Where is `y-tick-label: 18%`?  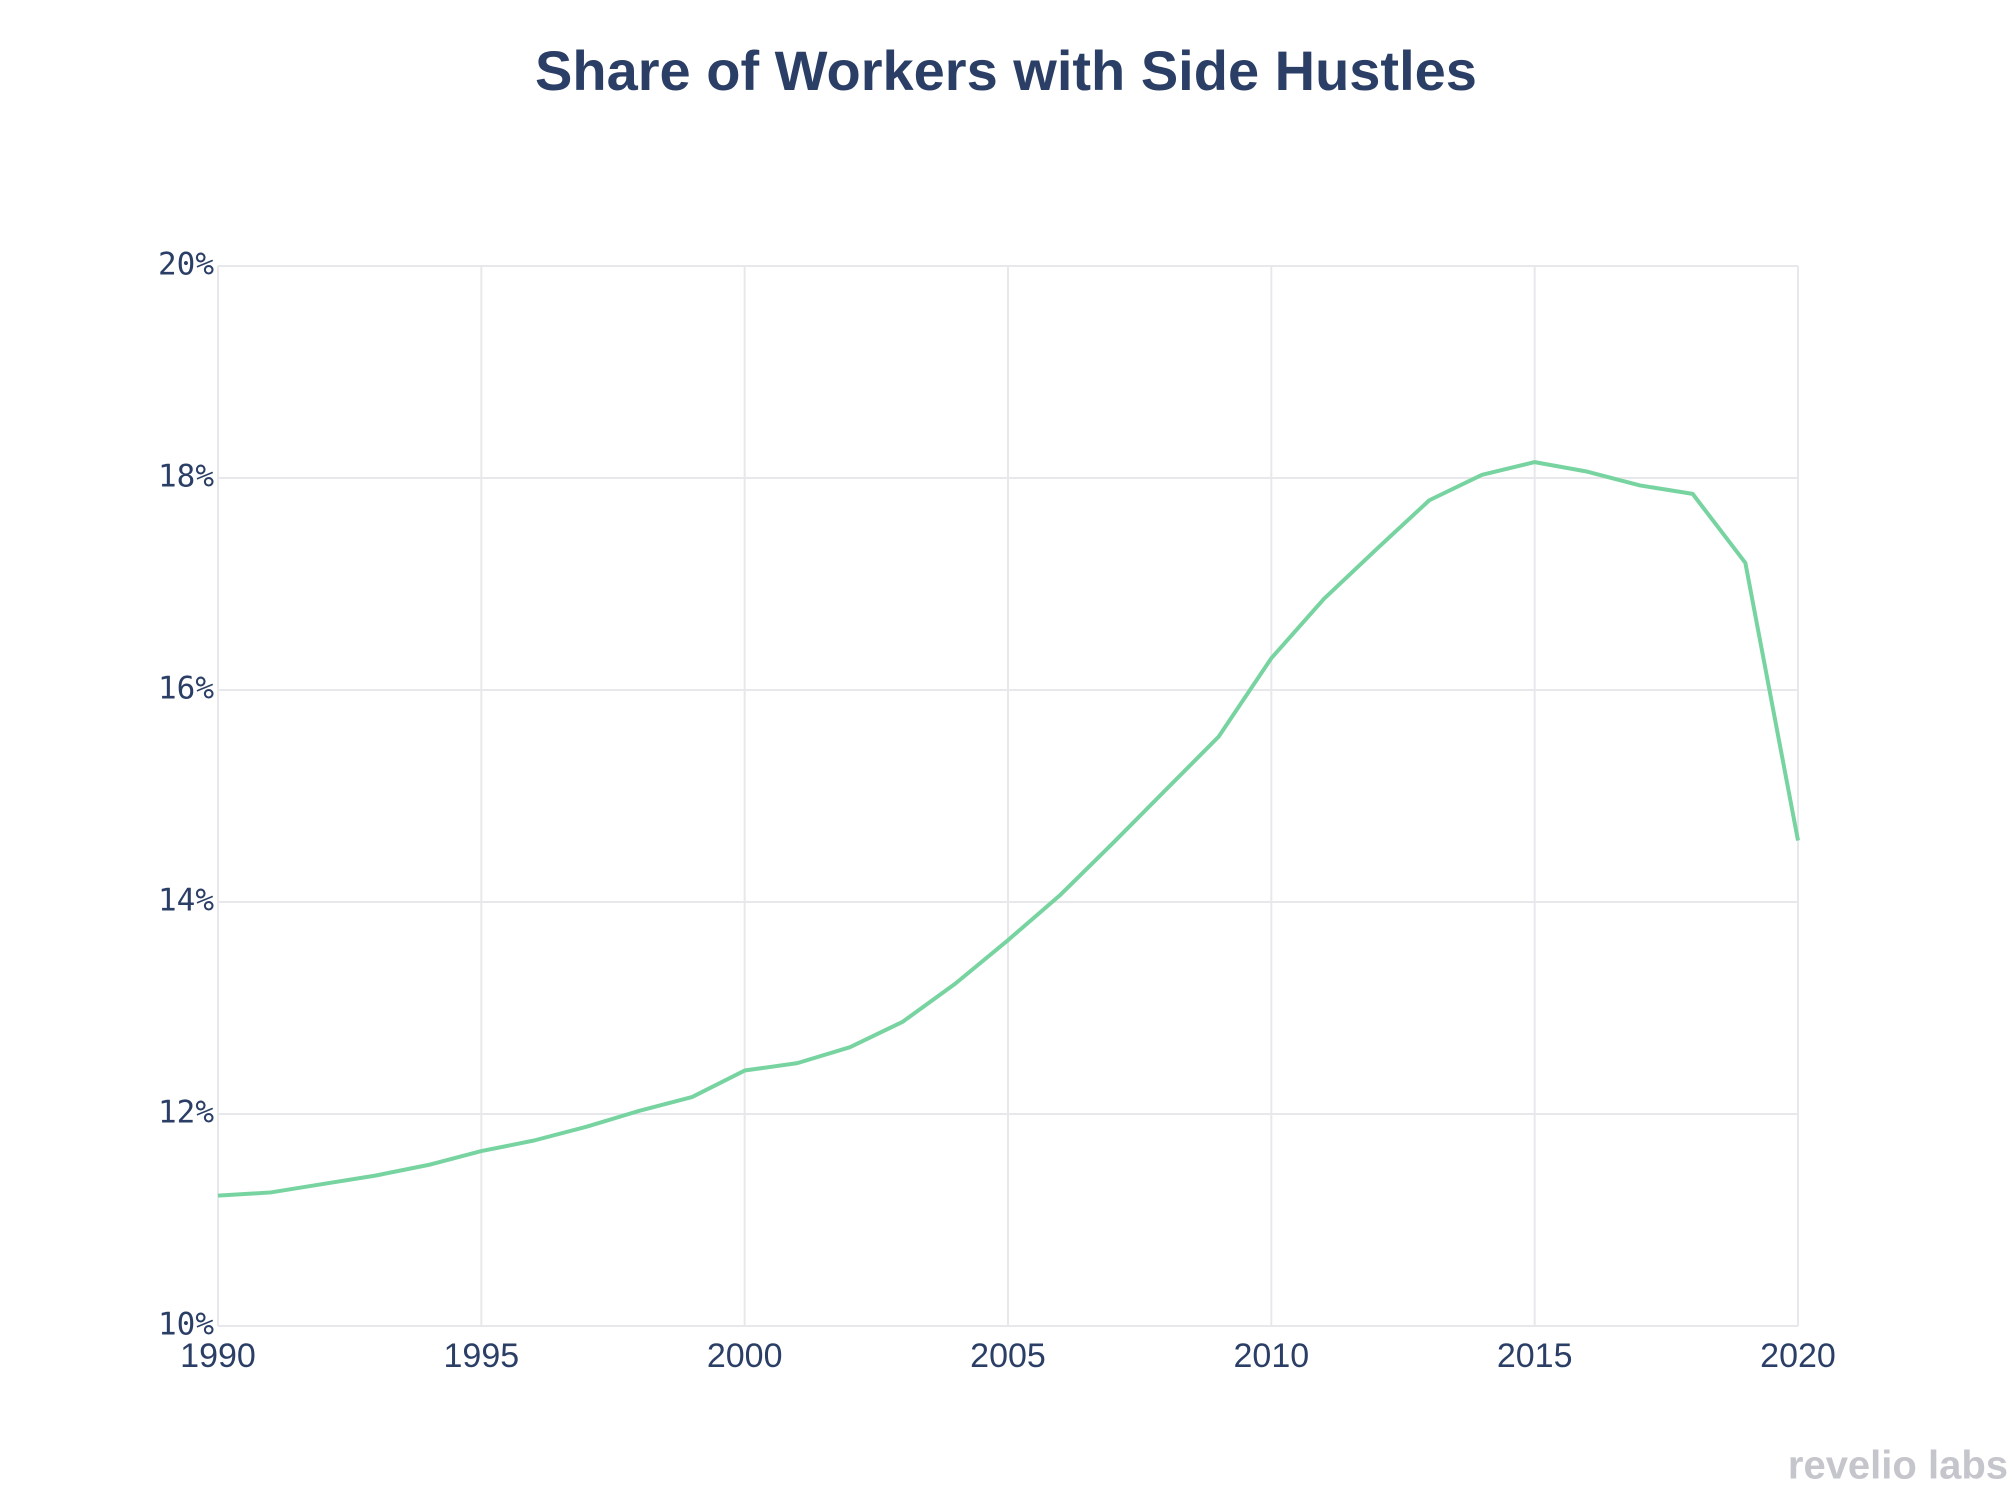
y-tick-label: 18% is located at coordinates (186, 477).